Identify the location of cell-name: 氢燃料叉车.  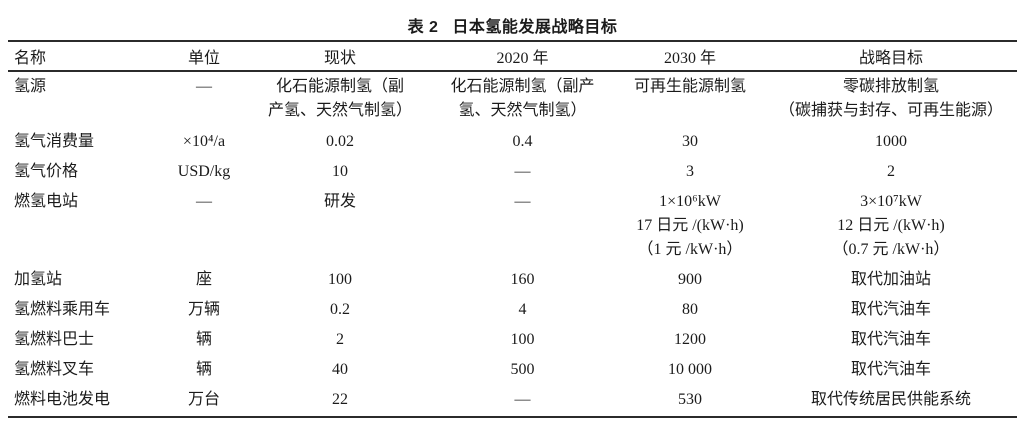
(54, 369).